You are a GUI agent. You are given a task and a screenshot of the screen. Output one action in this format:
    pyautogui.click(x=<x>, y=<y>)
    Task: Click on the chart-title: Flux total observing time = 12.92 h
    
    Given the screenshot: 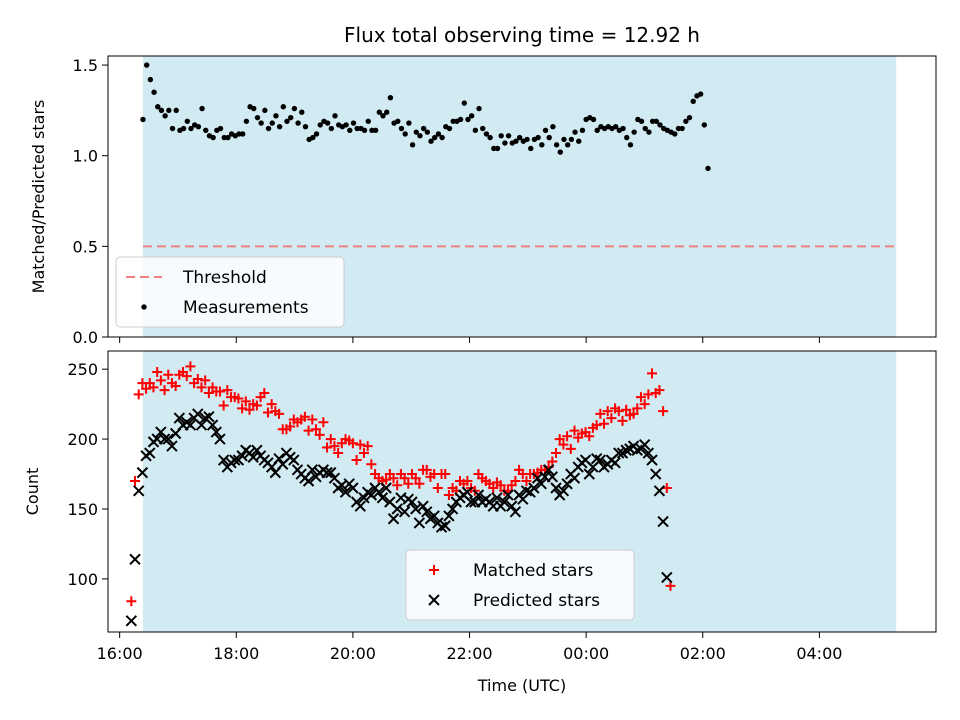 What is the action you would take?
    pyautogui.click(x=522, y=35)
    